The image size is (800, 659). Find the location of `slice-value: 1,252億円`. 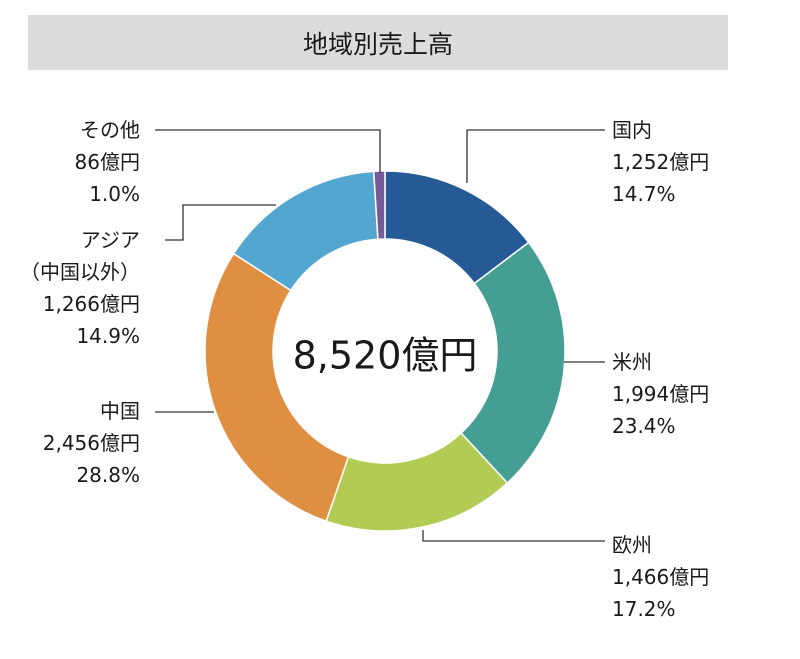

slice-value: 1,252億円 is located at coordinates (661, 162).